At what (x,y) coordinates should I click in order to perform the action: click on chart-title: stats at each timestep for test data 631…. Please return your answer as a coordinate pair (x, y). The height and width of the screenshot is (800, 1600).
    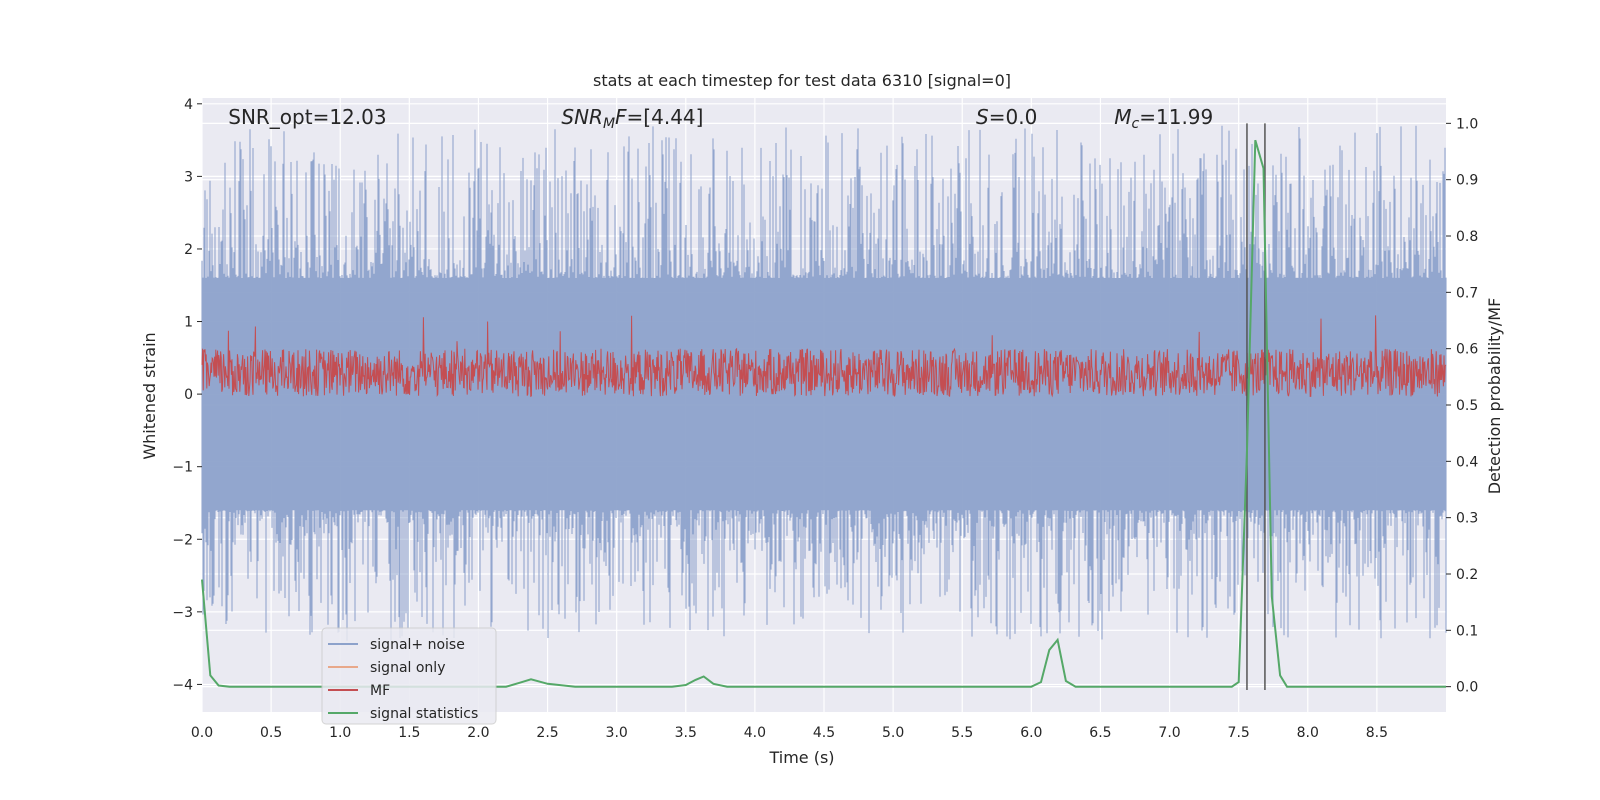
    Looking at the image, I should click on (802, 80).